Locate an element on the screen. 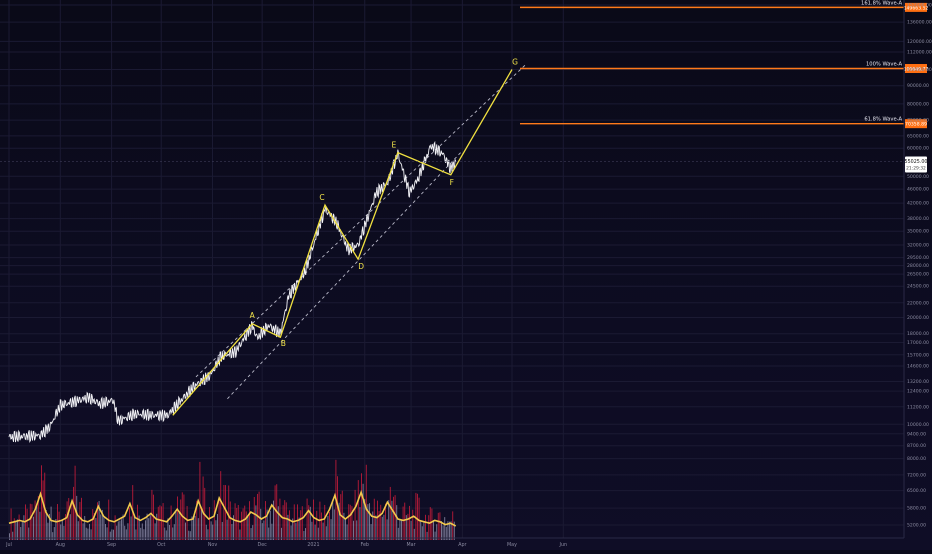 Image resolution: width=932 pixels, height=554 pixels. time-tick-label: May is located at coordinates (512, 545).